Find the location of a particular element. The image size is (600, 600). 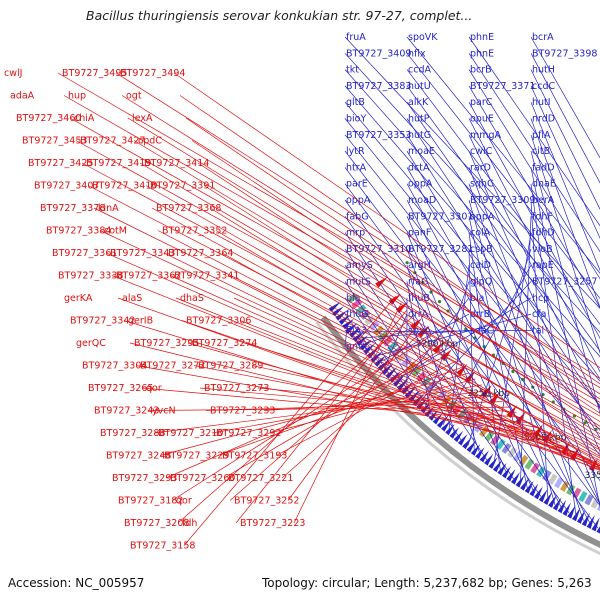

reverse-gene-label: BT9727_3158 is located at coordinates (162, 546).